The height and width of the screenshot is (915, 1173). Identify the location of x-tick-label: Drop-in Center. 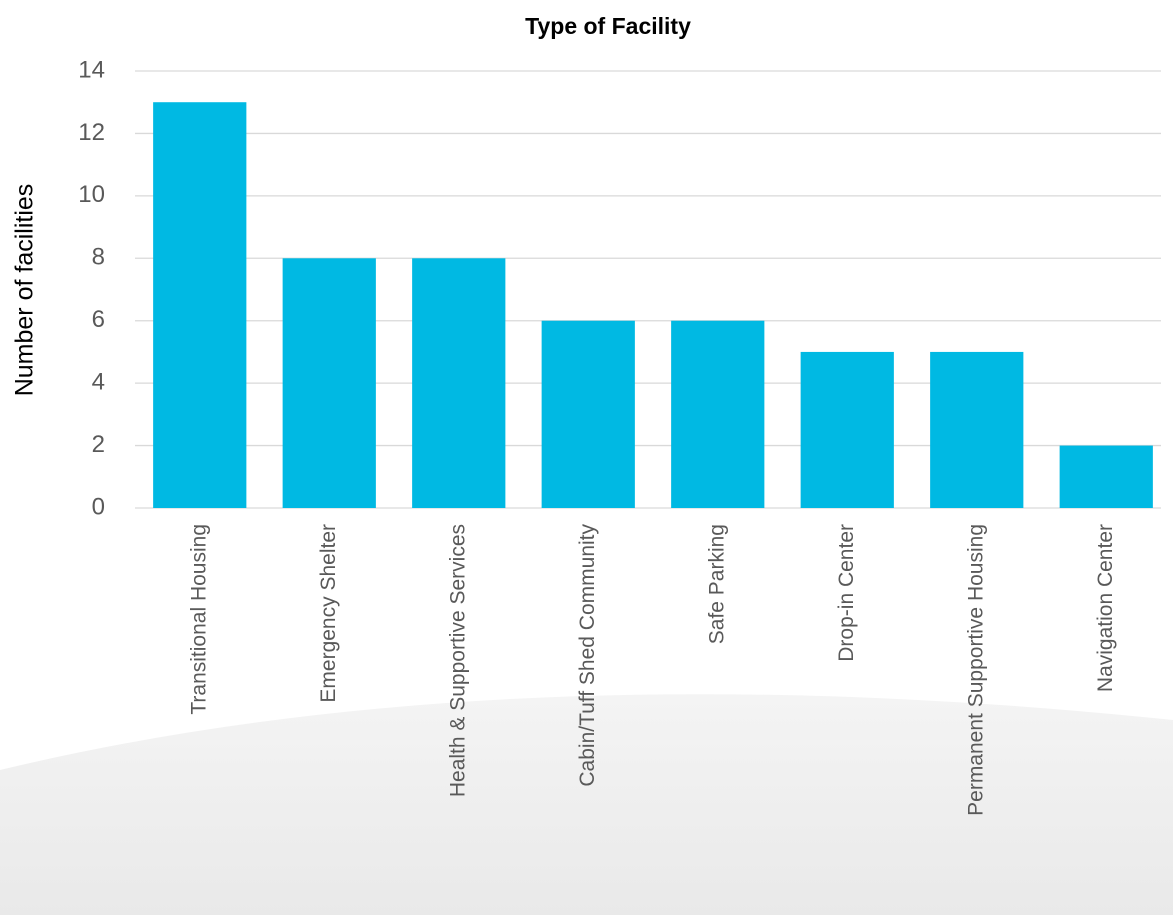
(846, 593).